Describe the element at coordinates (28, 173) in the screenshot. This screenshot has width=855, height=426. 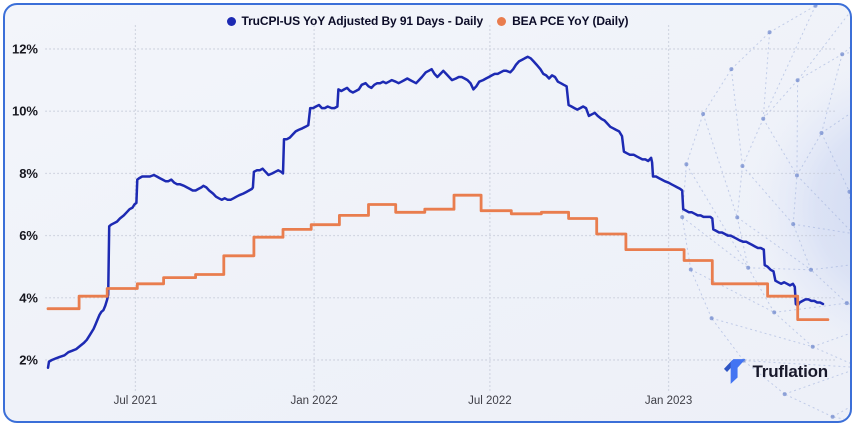
I see `y-axis-tick-label: 8%` at that location.